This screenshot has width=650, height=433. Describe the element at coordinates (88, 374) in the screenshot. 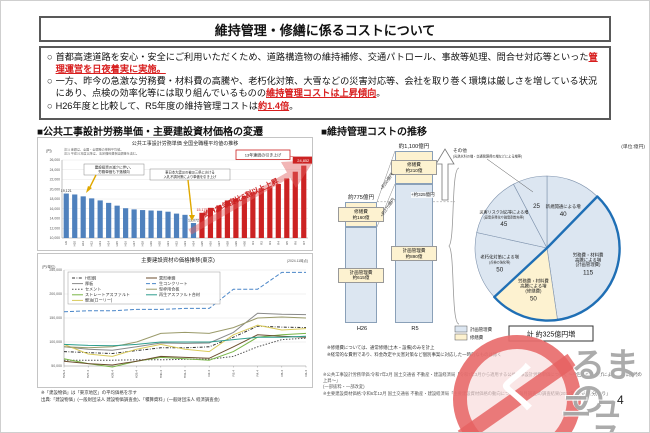

I see `svg-text: H27.4` at that location.